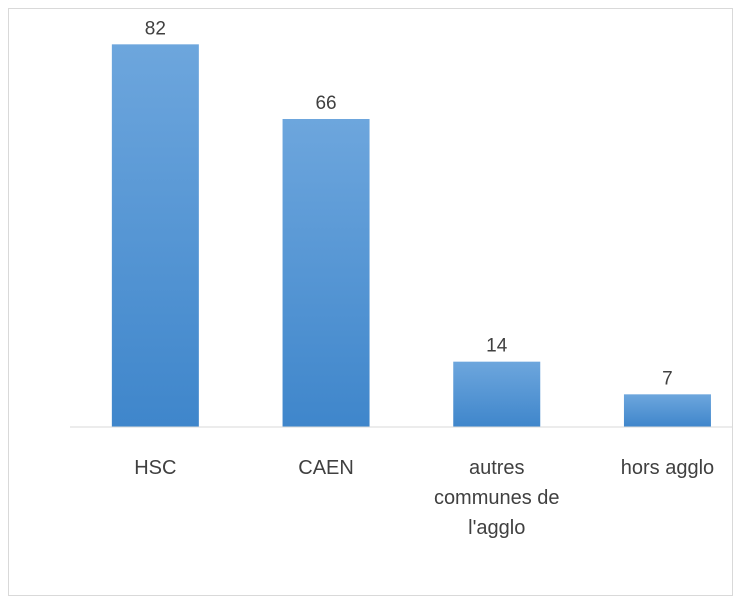  I want to click on x-tick-label: autres communes de l'agglo, so click(496, 498).